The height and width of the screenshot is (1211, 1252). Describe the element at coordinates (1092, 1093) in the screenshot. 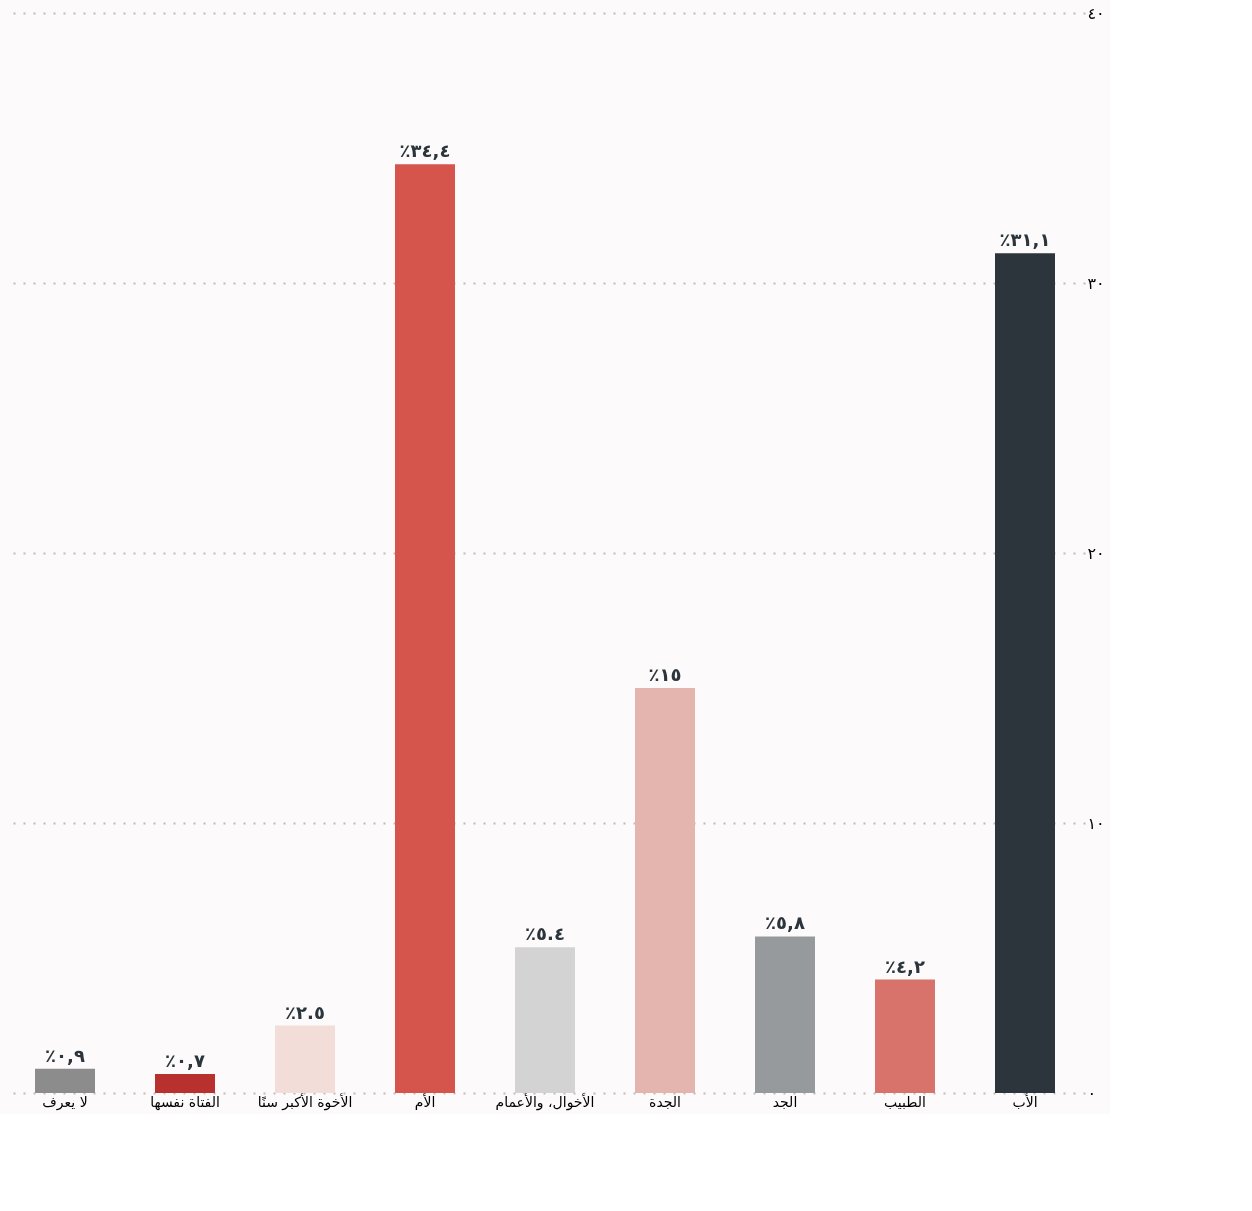

I see `y-tick-label: ٠` at that location.